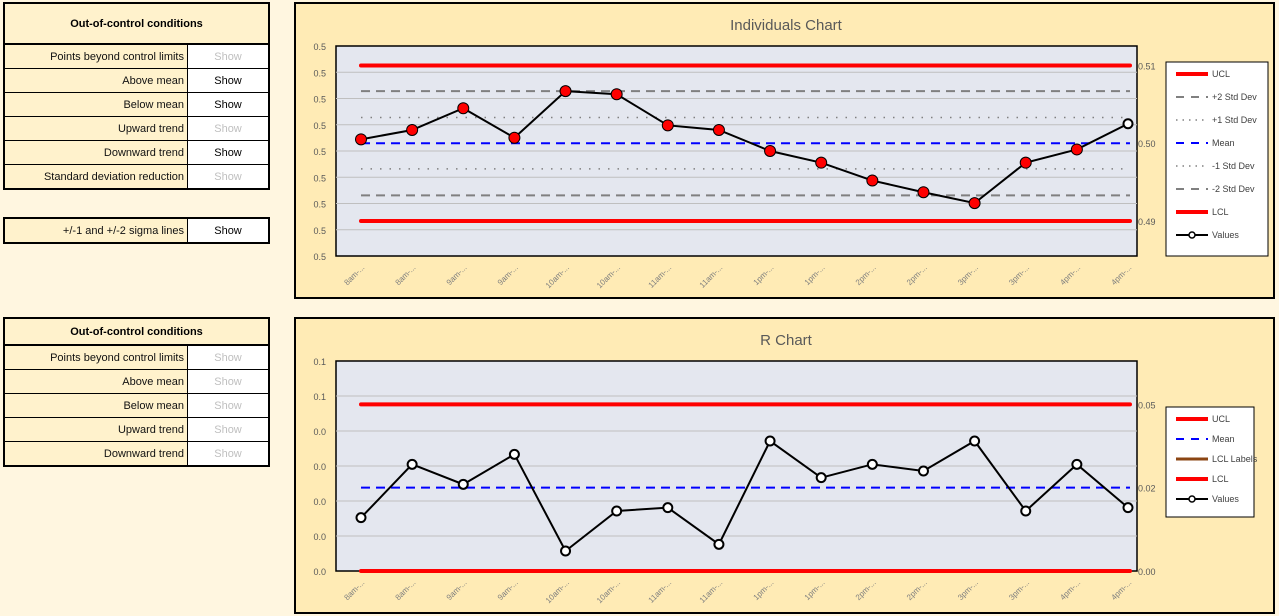  I want to click on condition-label: Below mean, so click(95, 104).